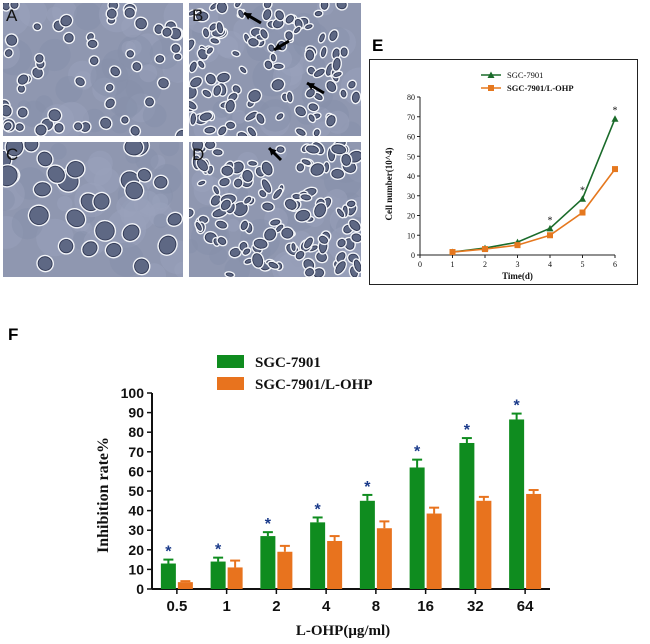 This screenshot has width=650, height=644. Describe the element at coordinates (376, 606) in the screenshot. I see `x-tick-label: 8` at that location.